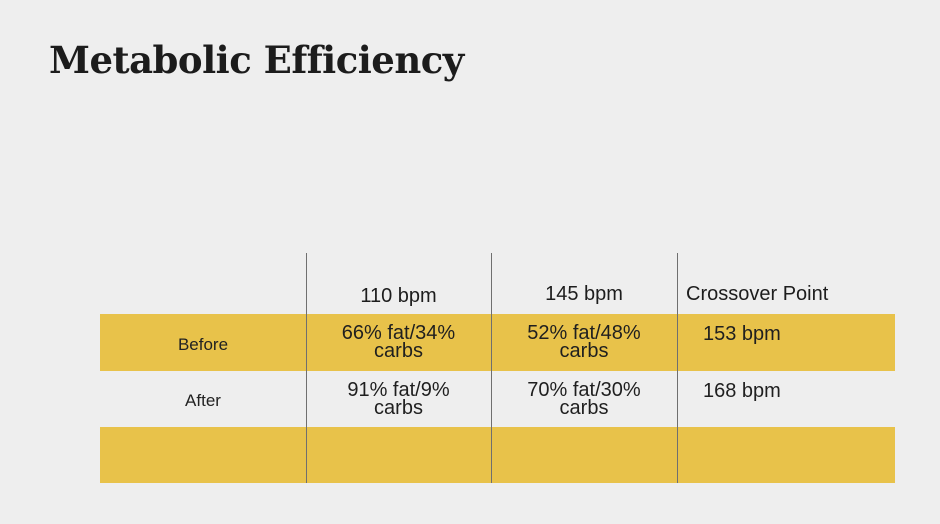 The width and height of the screenshot is (940, 524). I want to click on crossover-cell: 153 bpm, so click(786, 342).